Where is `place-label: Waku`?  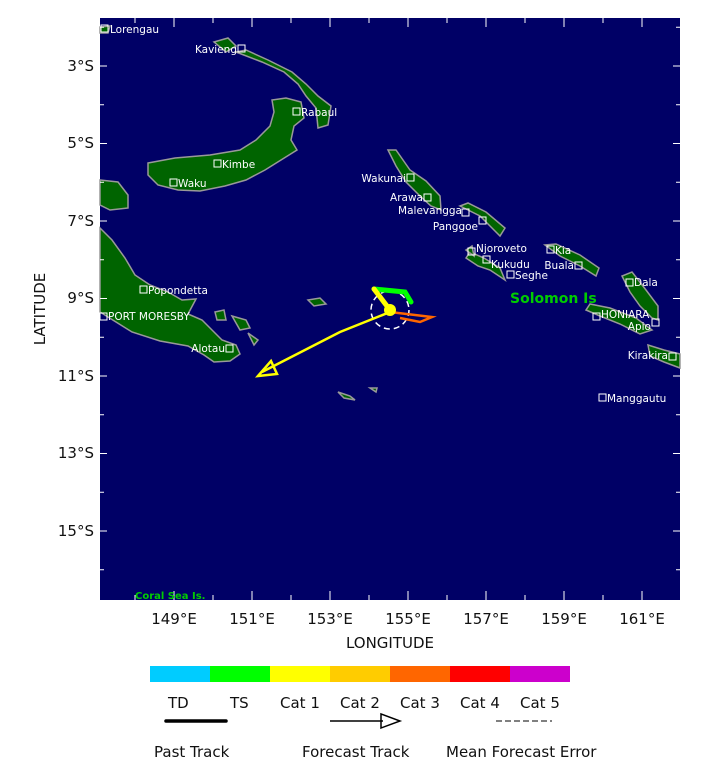 place-label: Waku is located at coordinates (192, 184).